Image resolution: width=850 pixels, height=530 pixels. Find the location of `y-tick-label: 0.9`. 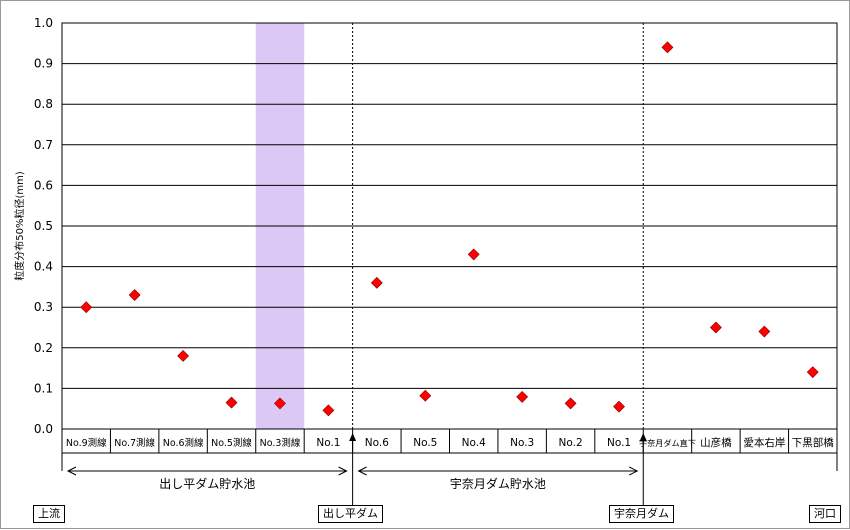

y-tick-label: 0.9 is located at coordinates (43, 64).